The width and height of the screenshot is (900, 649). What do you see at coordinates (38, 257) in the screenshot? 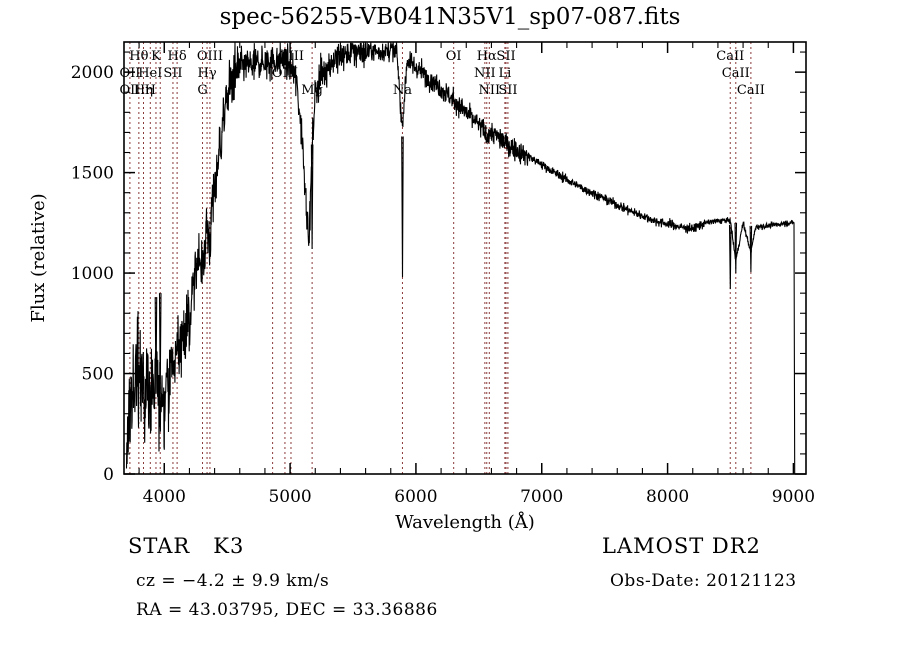
I see `y-axis-label: Flux (relative)` at bounding box center [38, 257].